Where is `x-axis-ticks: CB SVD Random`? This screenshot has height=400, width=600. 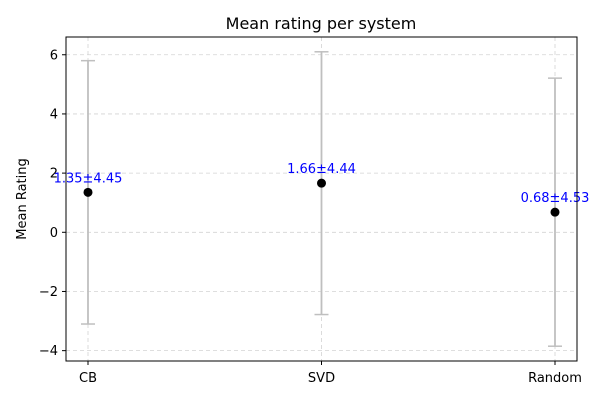
x-axis-ticks: CB SVD Random is located at coordinates (330, 373).